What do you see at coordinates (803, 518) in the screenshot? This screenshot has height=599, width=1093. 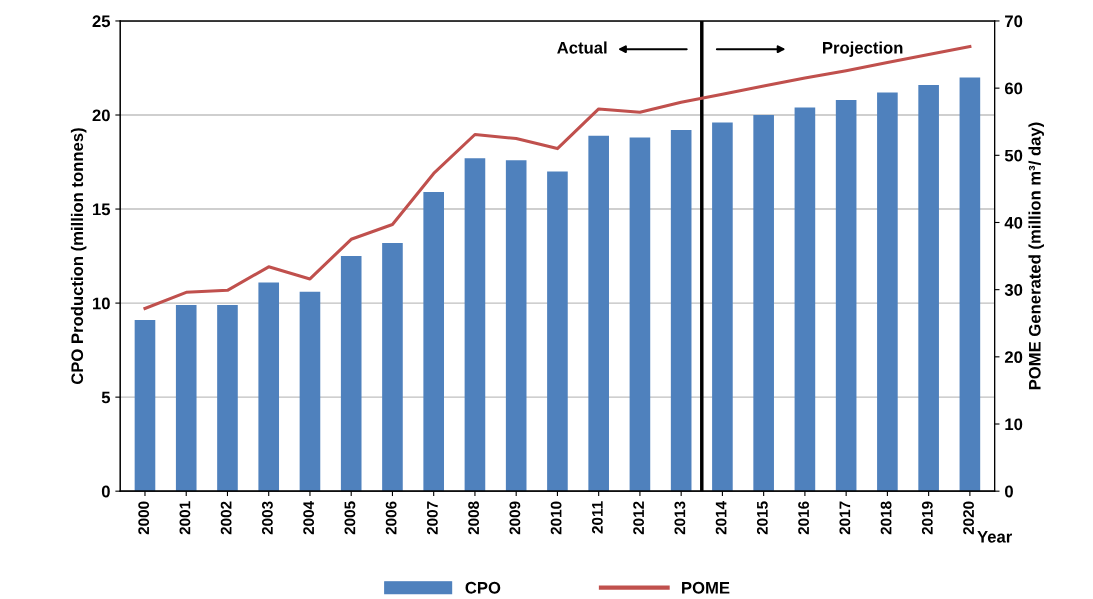 I see `x-tick-label: 2016` at bounding box center [803, 518].